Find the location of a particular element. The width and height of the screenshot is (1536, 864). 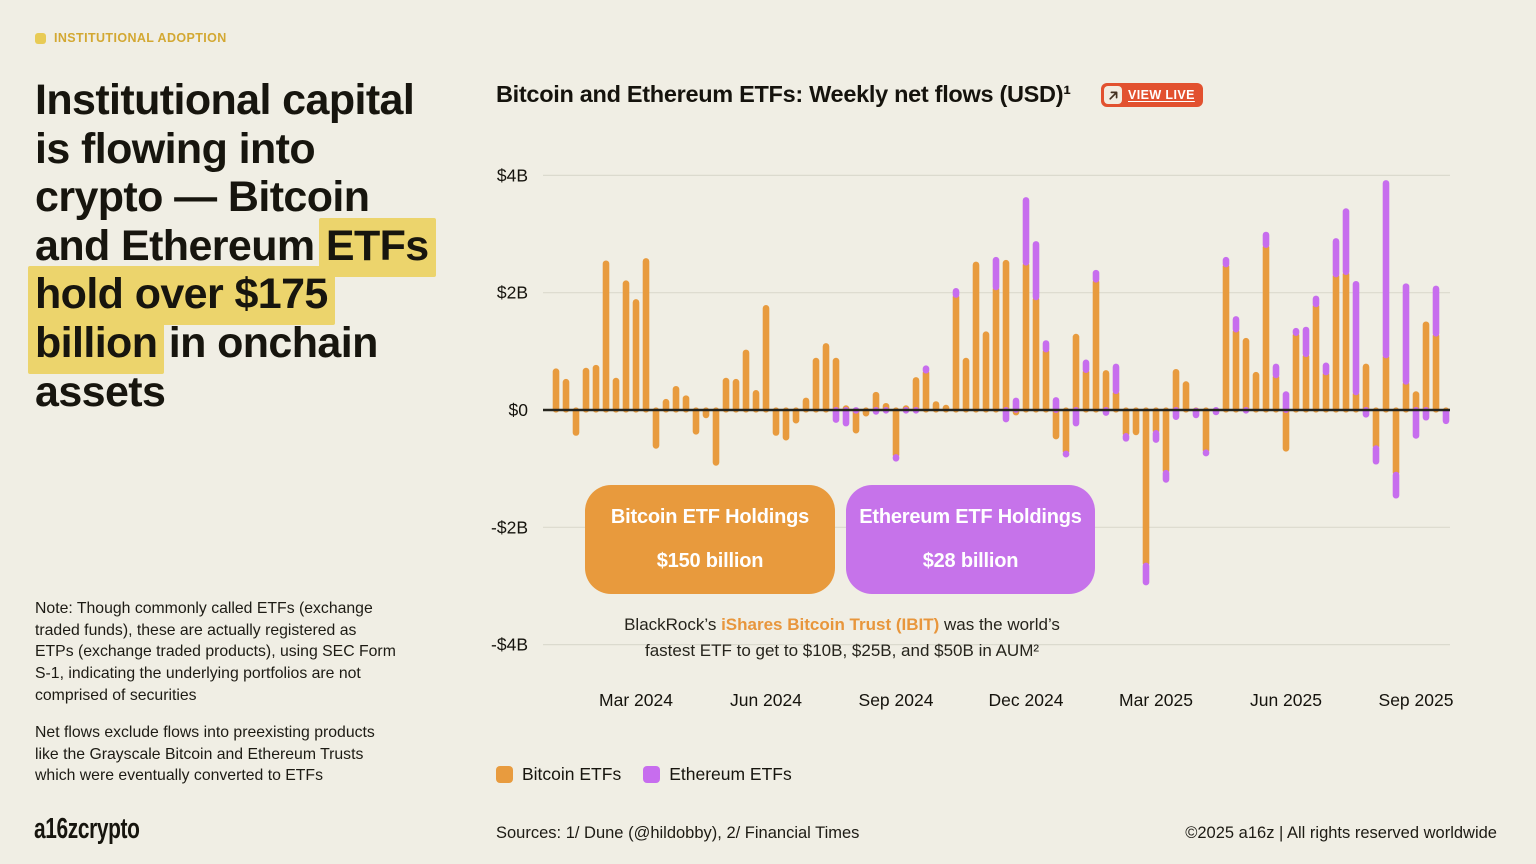

view-live-button: VIEW LIVE is located at coordinates (1152, 95).